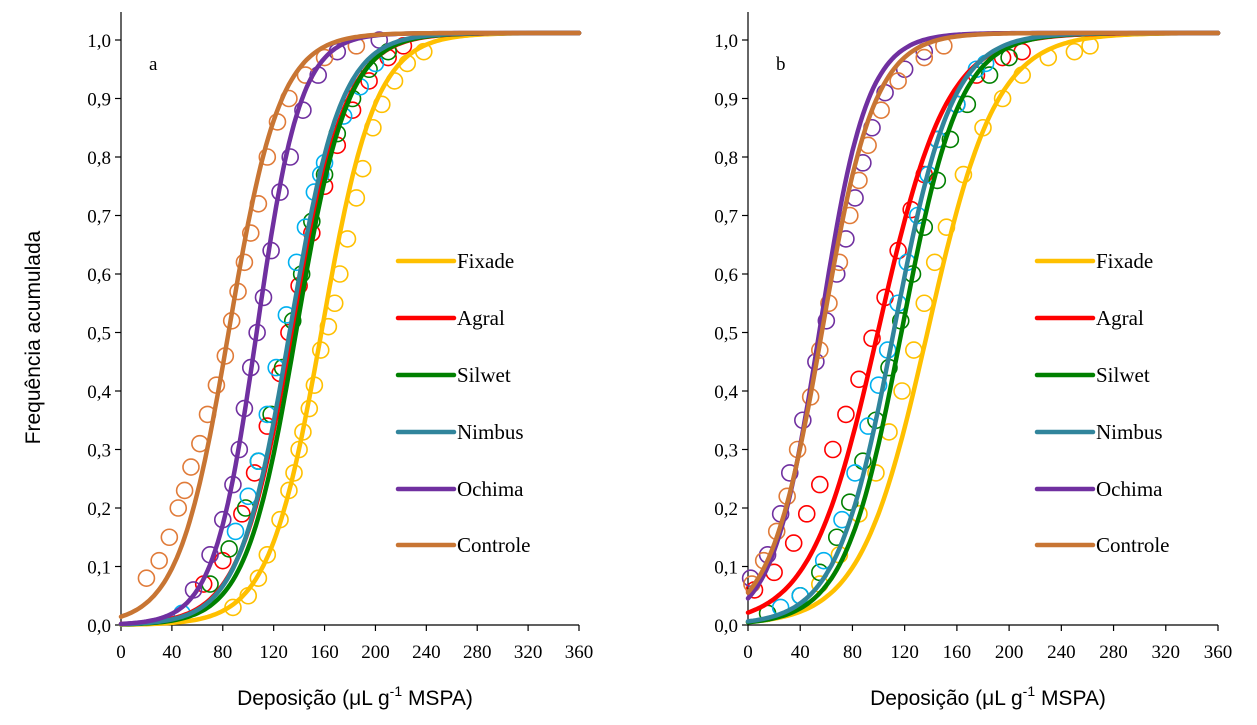 The height and width of the screenshot is (725, 1257). I want to click on panel-label: b, so click(781, 64).